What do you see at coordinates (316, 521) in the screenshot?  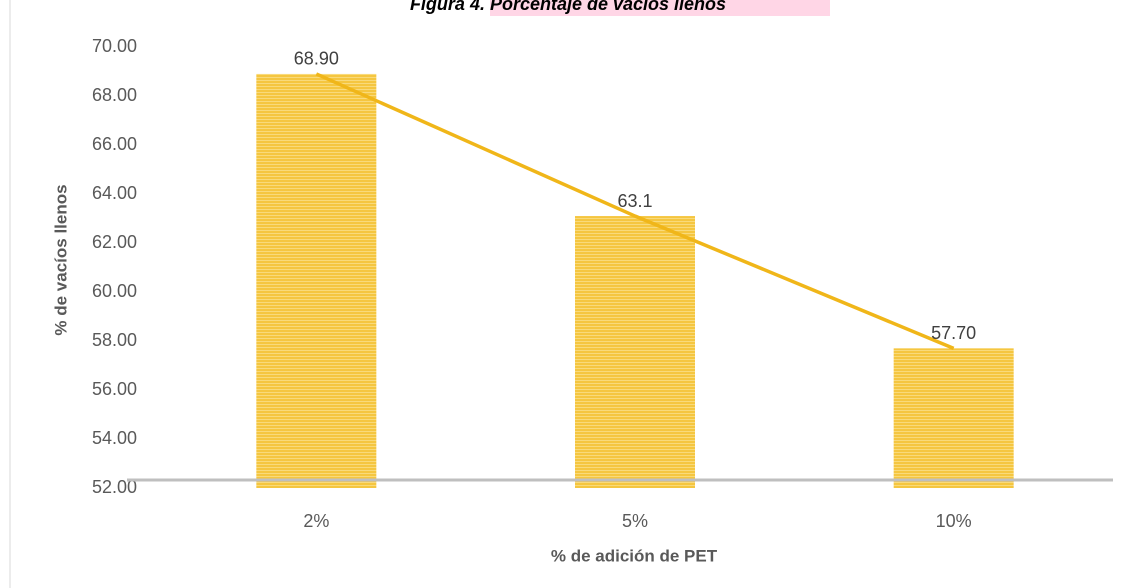 I see `x-tick-label: 2%` at bounding box center [316, 521].